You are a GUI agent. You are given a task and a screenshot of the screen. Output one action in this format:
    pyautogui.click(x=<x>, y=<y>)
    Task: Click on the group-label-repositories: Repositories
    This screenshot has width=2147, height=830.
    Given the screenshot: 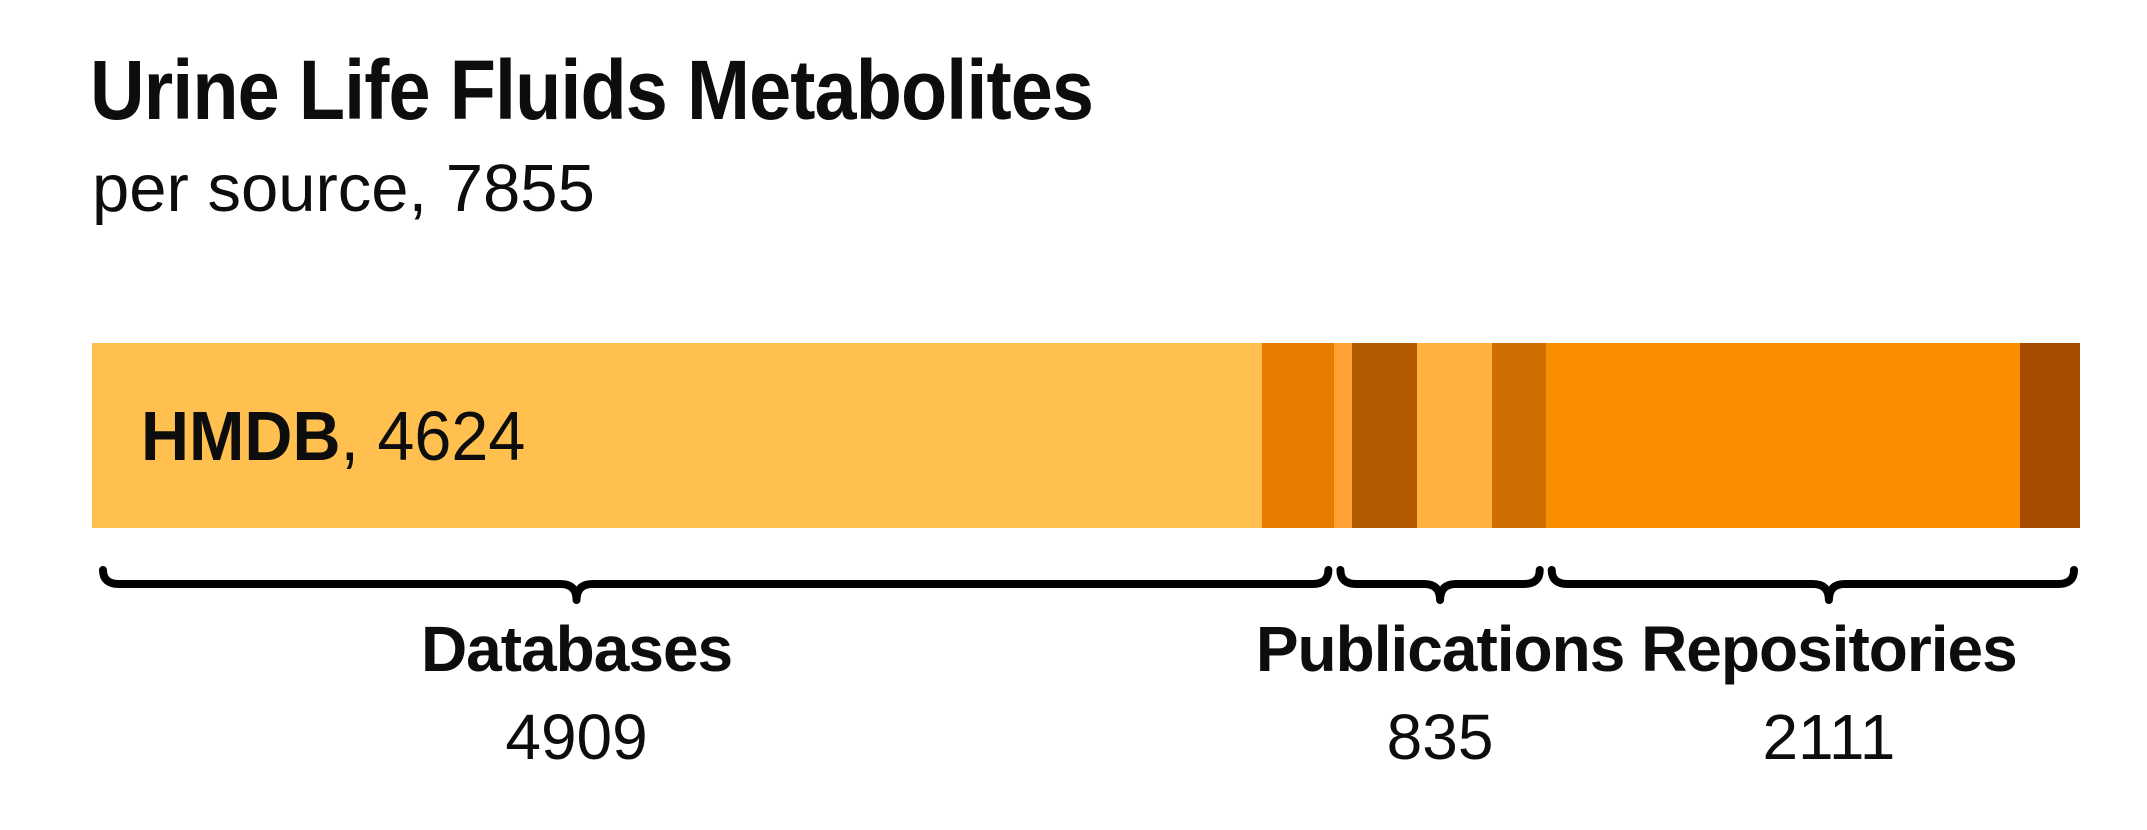 What is the action you would take?
    pyautogui.click(x=1829, y=649)
    